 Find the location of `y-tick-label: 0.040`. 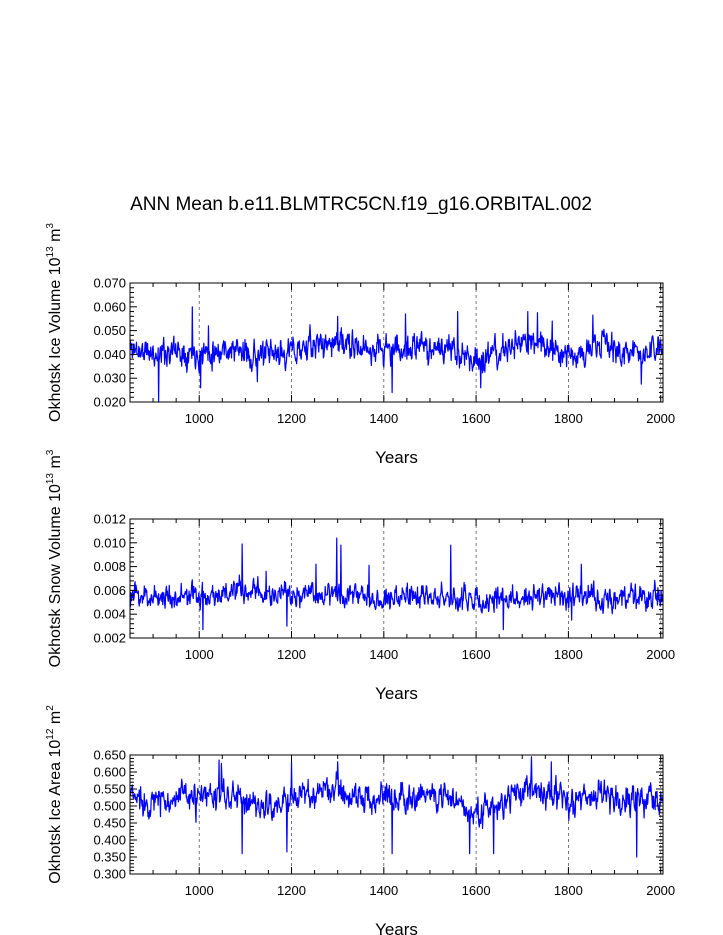

y-tick-label: 0.040 is located at coordinates (109, 354).